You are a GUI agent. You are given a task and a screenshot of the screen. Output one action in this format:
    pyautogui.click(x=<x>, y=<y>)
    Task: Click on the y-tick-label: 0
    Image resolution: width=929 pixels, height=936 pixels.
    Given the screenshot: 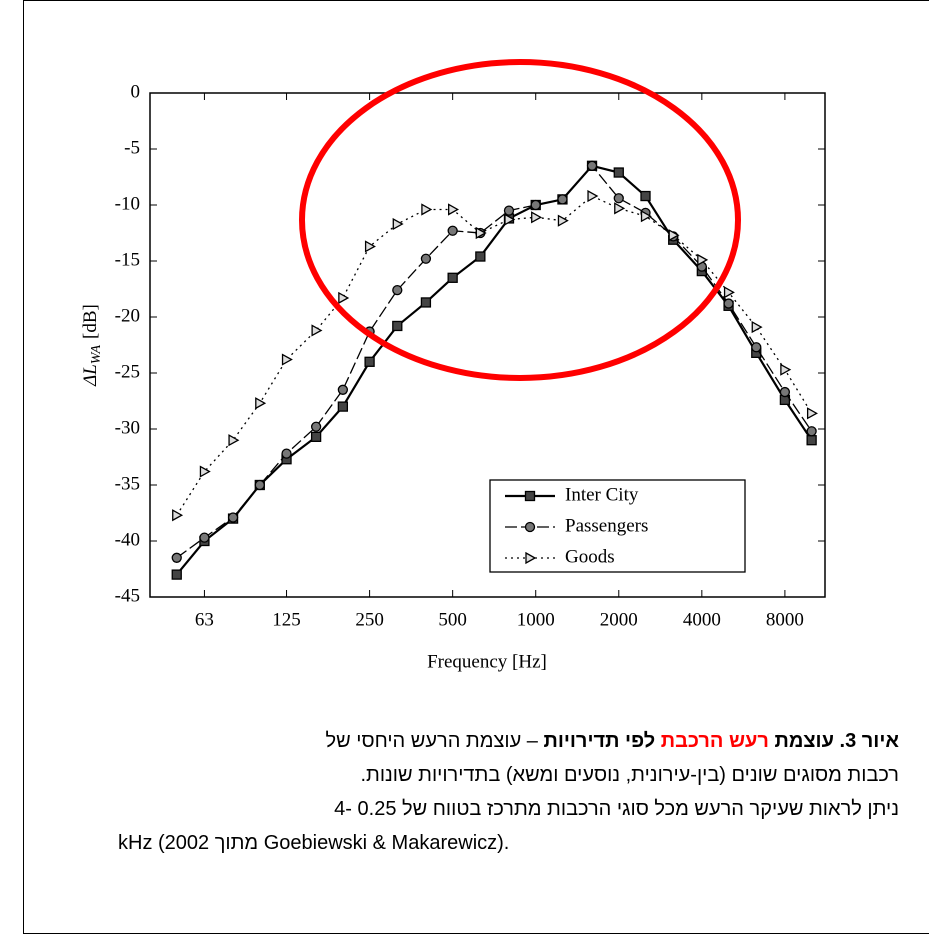 What is the action you would take?
    pyautogui.click(x=136, y=91)
    